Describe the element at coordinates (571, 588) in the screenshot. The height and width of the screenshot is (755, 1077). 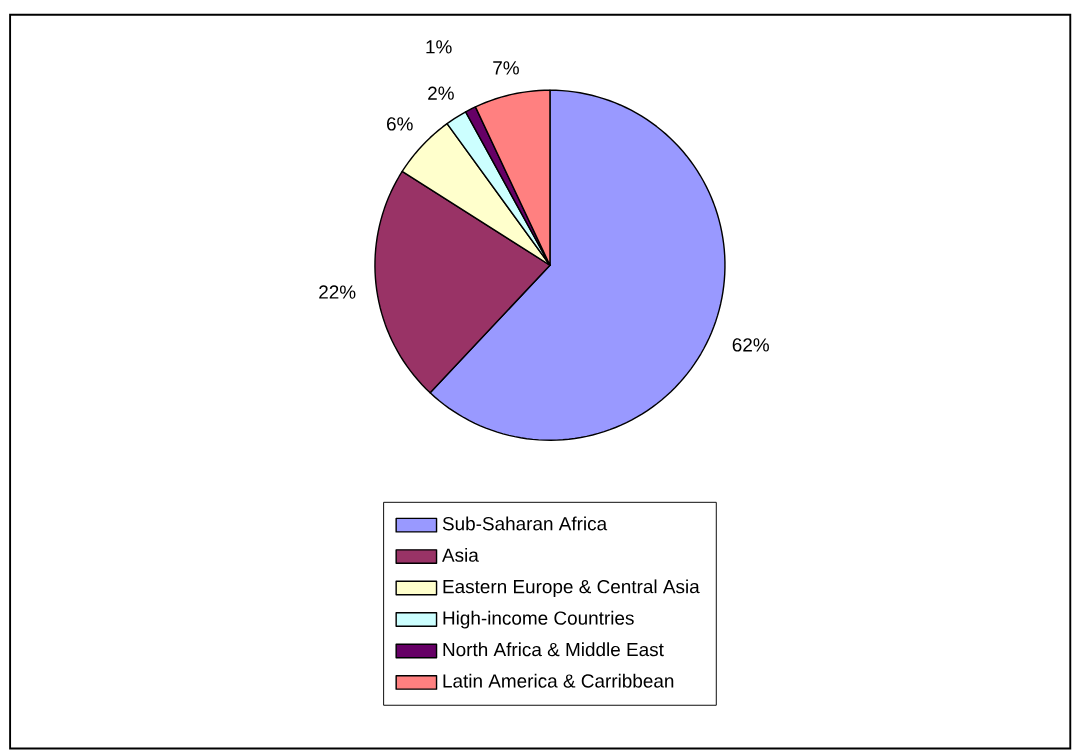
I see `legend-label: Eastern Europe & Central Asia` at that location.